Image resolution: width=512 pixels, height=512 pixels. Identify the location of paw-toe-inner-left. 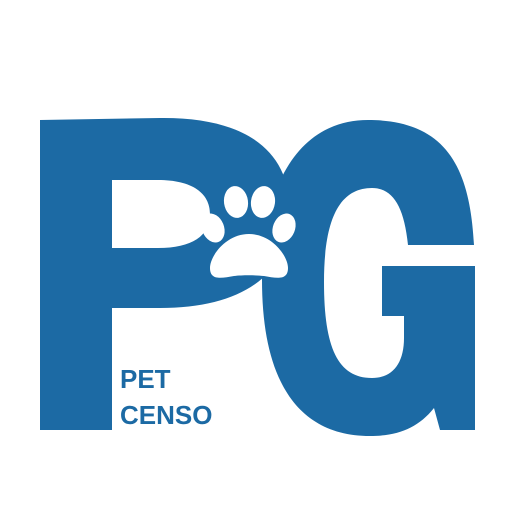
(236, 202).